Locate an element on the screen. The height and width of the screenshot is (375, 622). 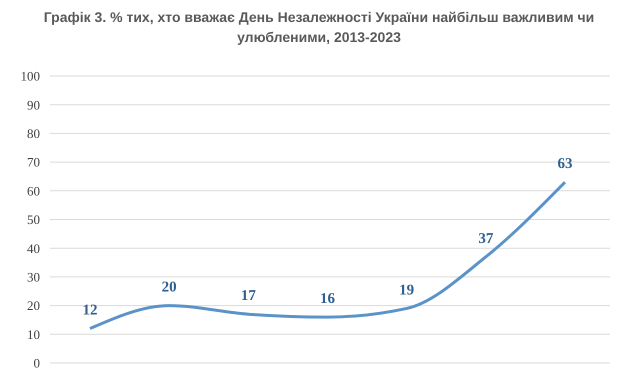
data-label: 19 is located at coordinates (406, 290).